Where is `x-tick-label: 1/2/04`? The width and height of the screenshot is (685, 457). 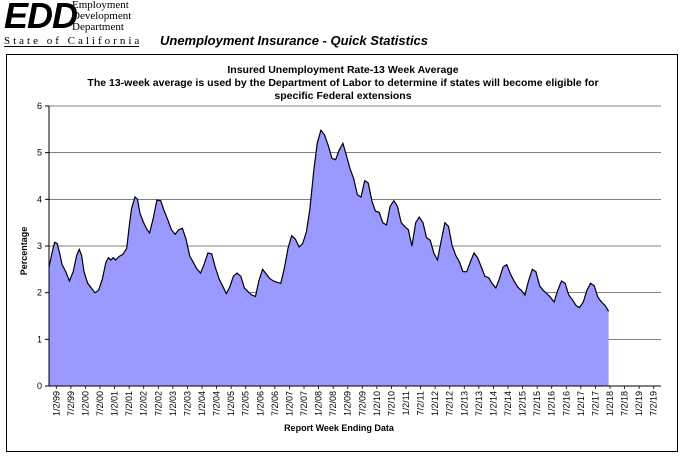 x-tick-label: 1/2/04 is located at coordinates (202, 403).